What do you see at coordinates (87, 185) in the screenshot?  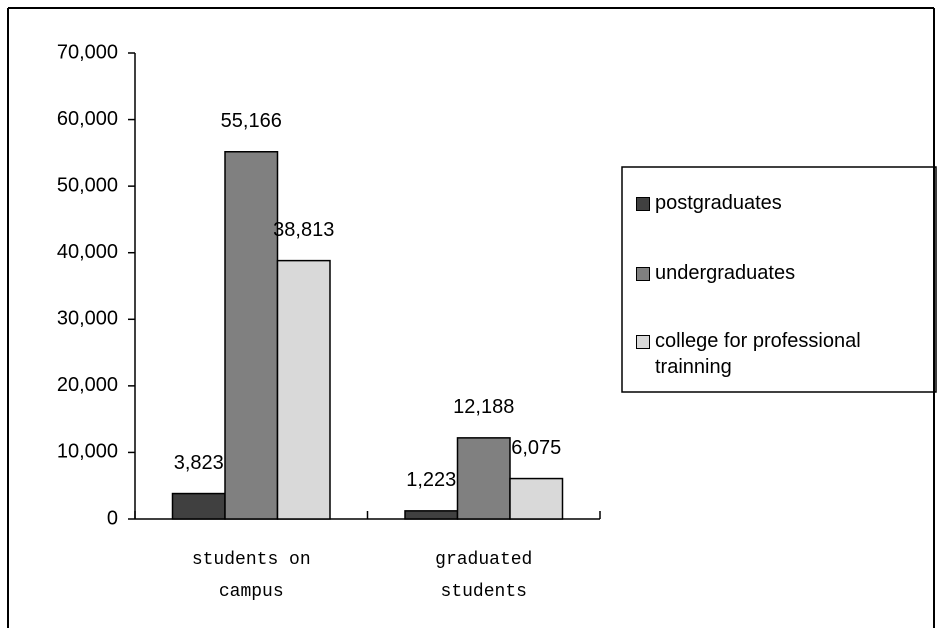 I see `y-tick-label: 50,000` at bounding box center [87, 185].